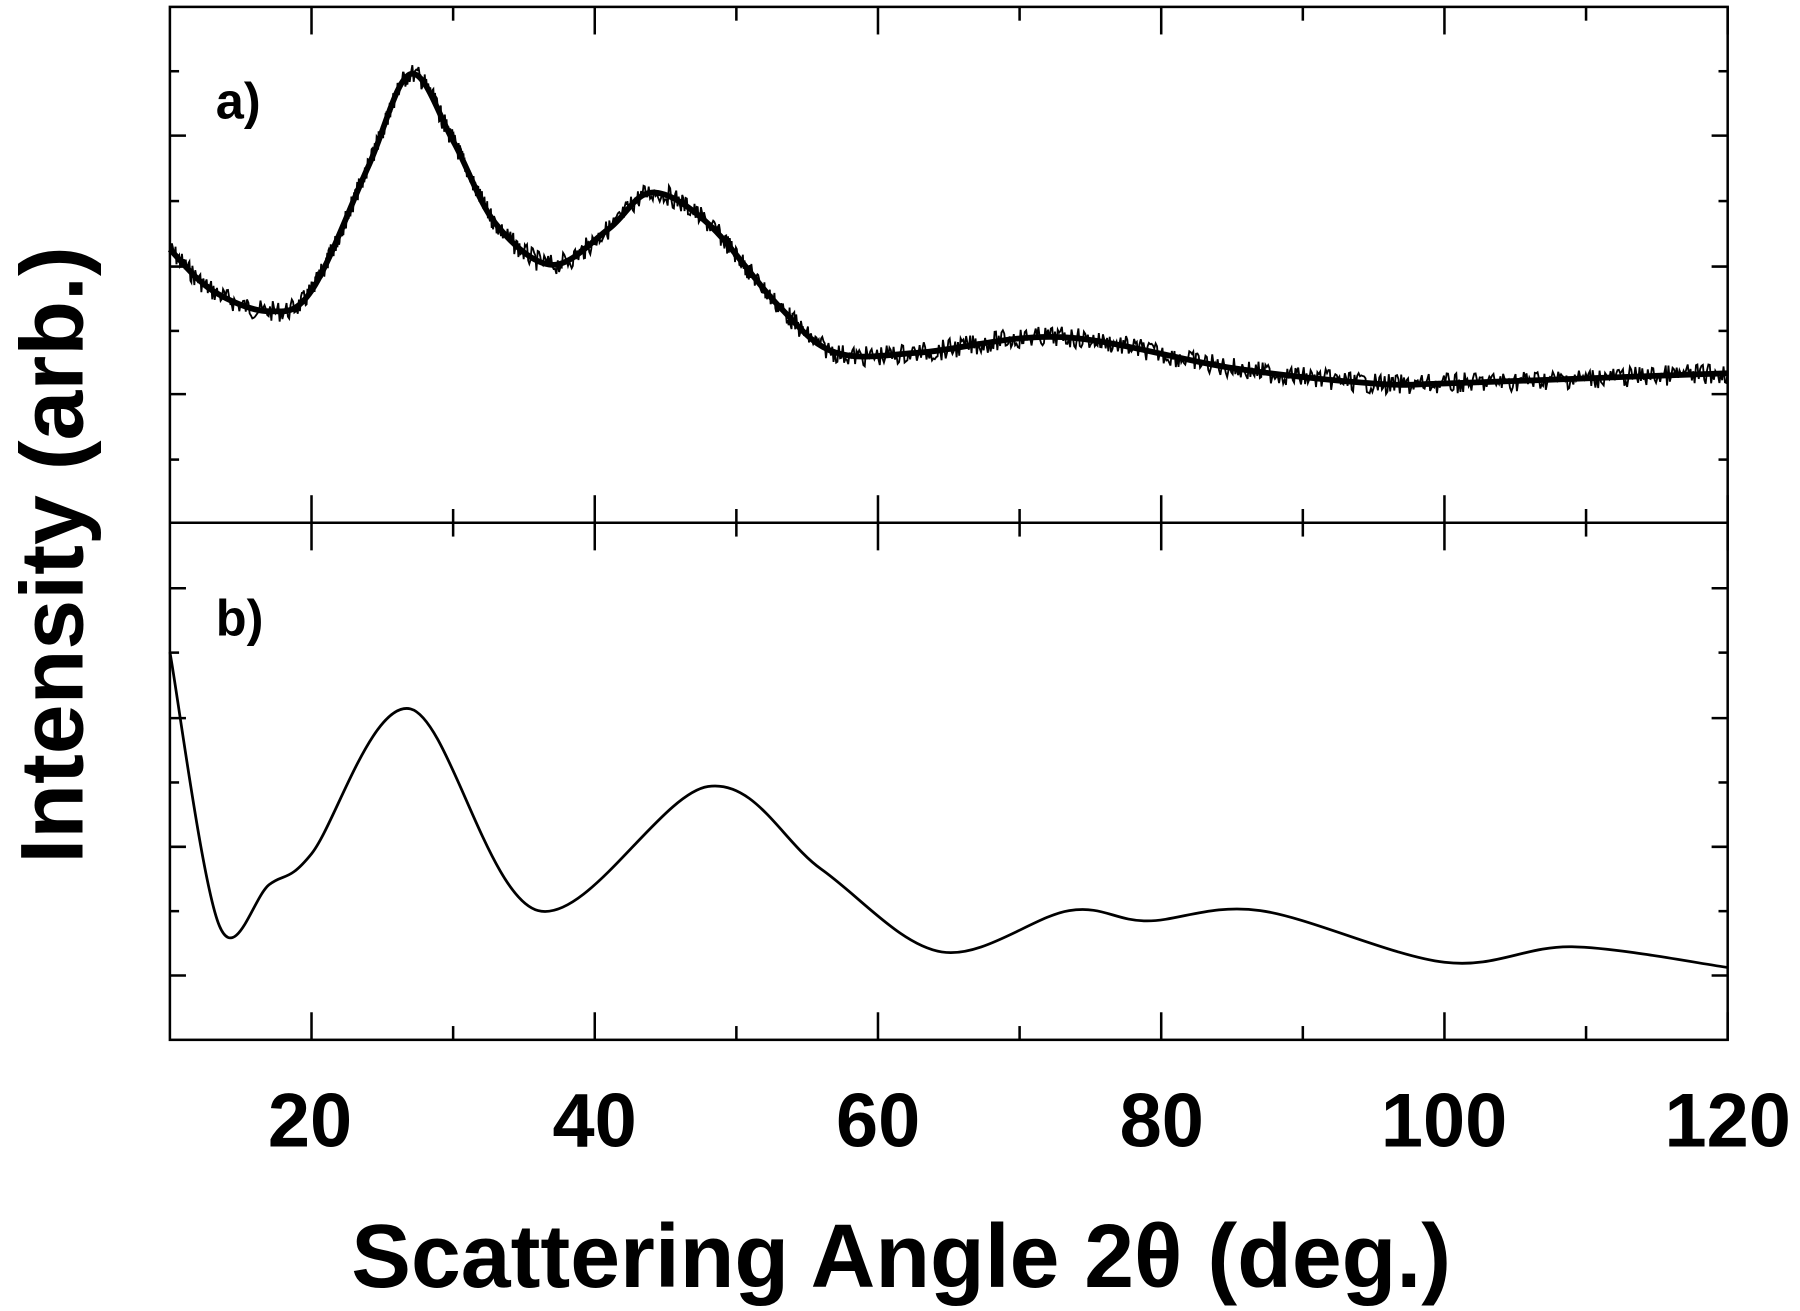  Describe the element at coordinates (238, 100) in the screenshot. I see `panel-a-label: a)` at that location.